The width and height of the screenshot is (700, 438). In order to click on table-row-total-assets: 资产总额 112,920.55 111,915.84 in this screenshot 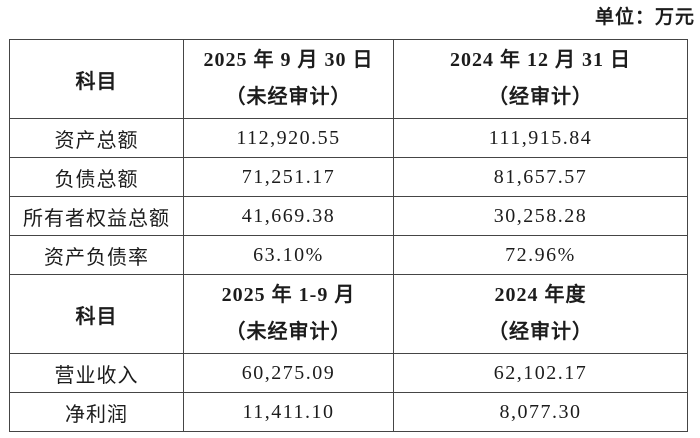, I will do `click(348, 138)`.